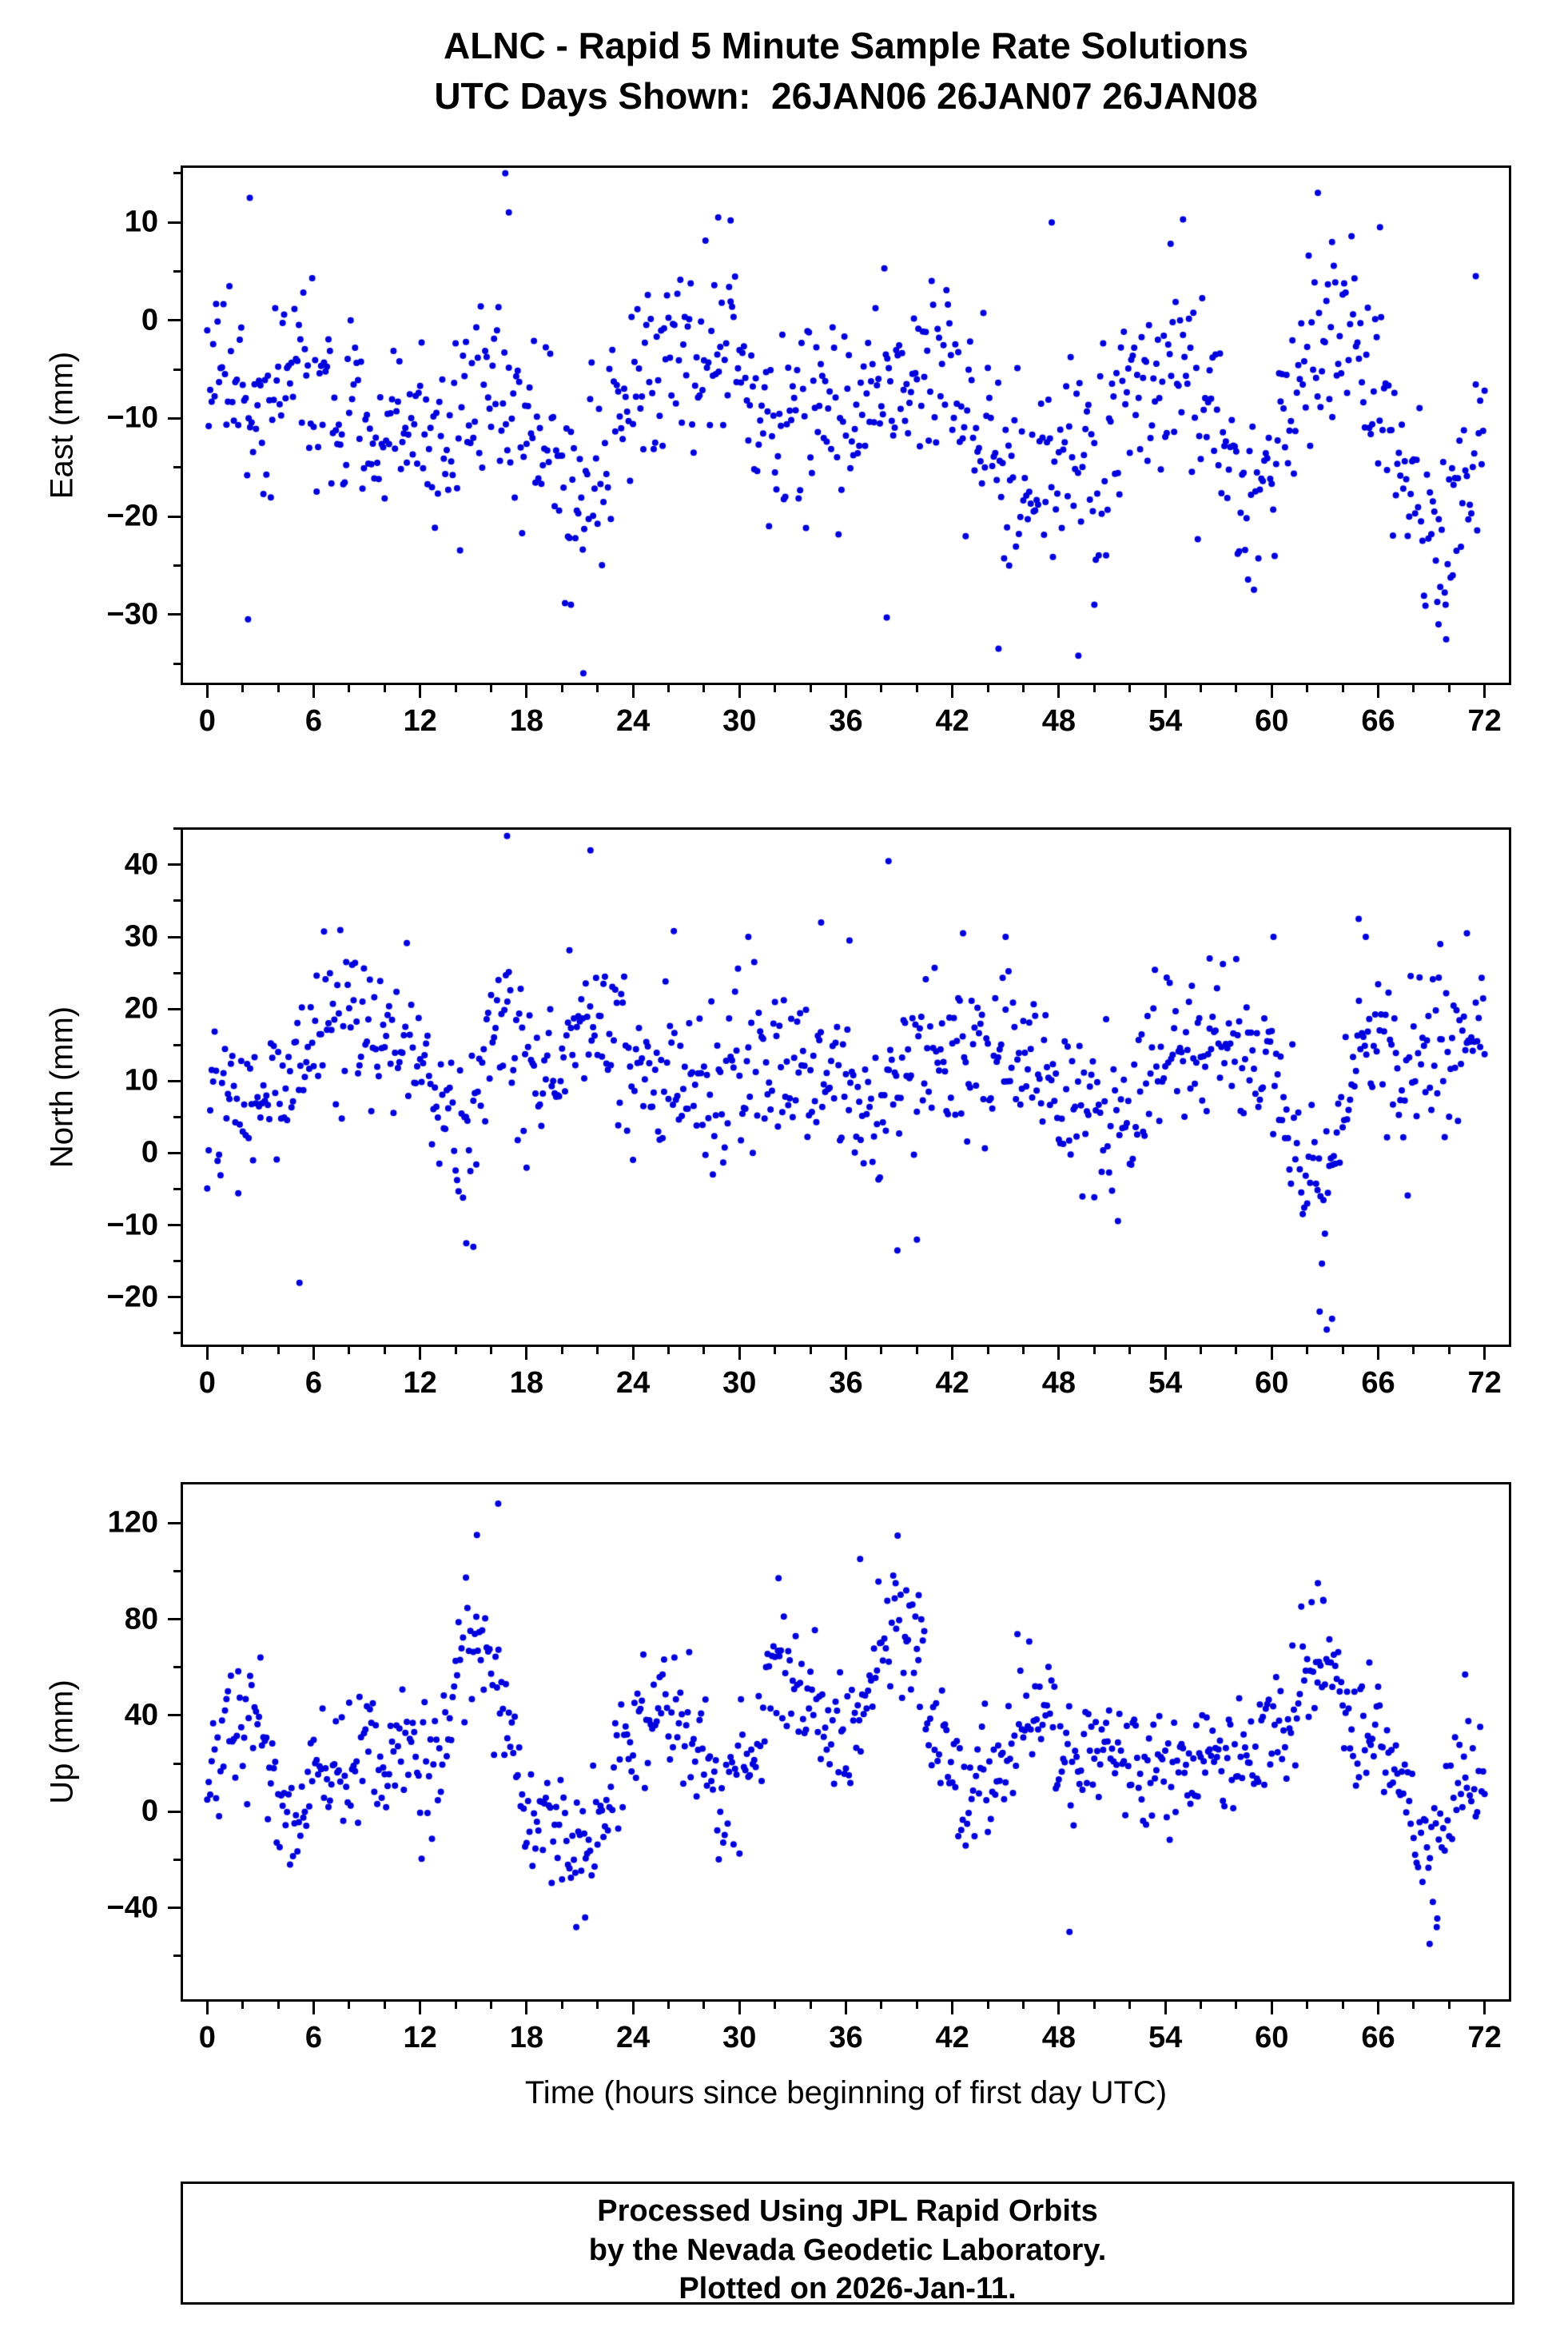 The width and height of the screenshot is (1568, 2339). I want to click on east-axis-label: East (mm), so click(62, 425).